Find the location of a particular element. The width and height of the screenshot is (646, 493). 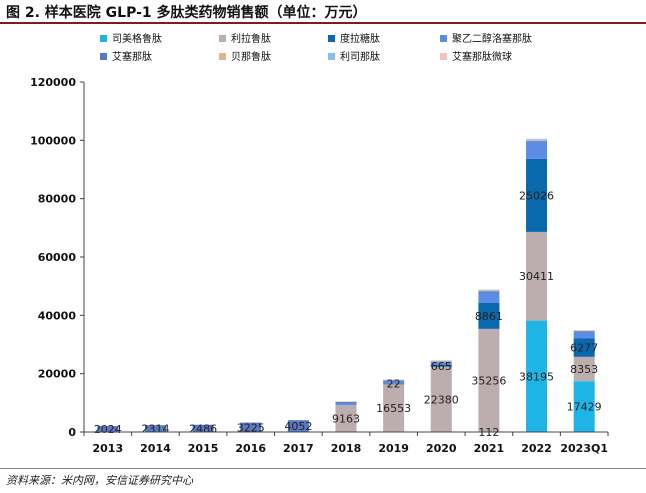

data-label: 8861 is located at coordinates (489, 316).